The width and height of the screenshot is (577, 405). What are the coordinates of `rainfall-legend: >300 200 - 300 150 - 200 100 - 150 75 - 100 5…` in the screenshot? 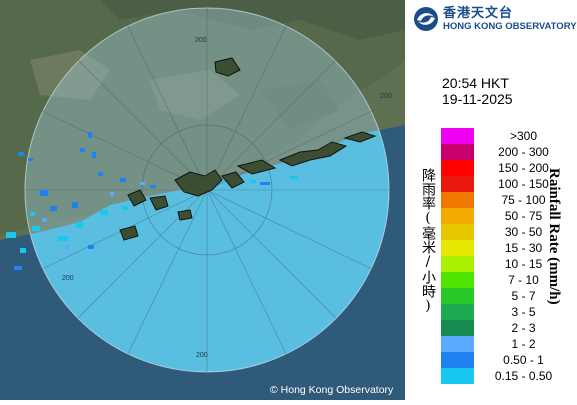 It's located at (507, 256).